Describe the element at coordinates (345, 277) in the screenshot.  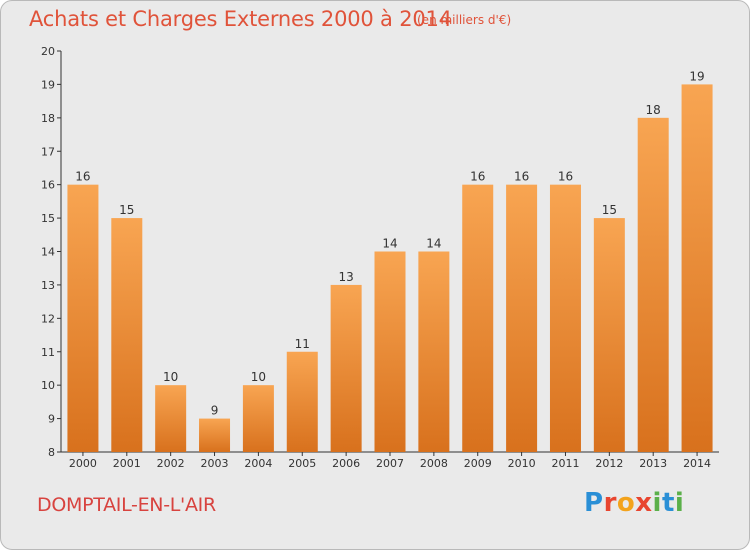
I see `bar-value-label: 13` at that location.